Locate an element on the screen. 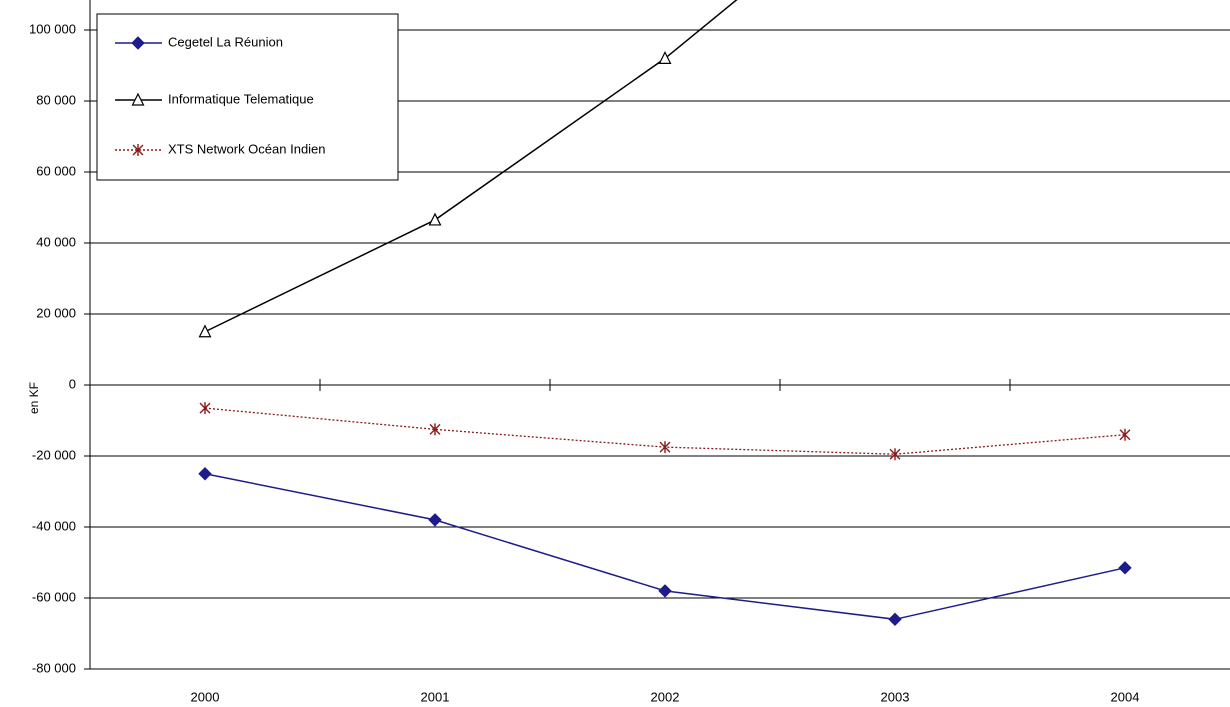 The width and height of the screenshot is (1230, 707). x-tick-label: 2002 is located at coordinates (665, 696).